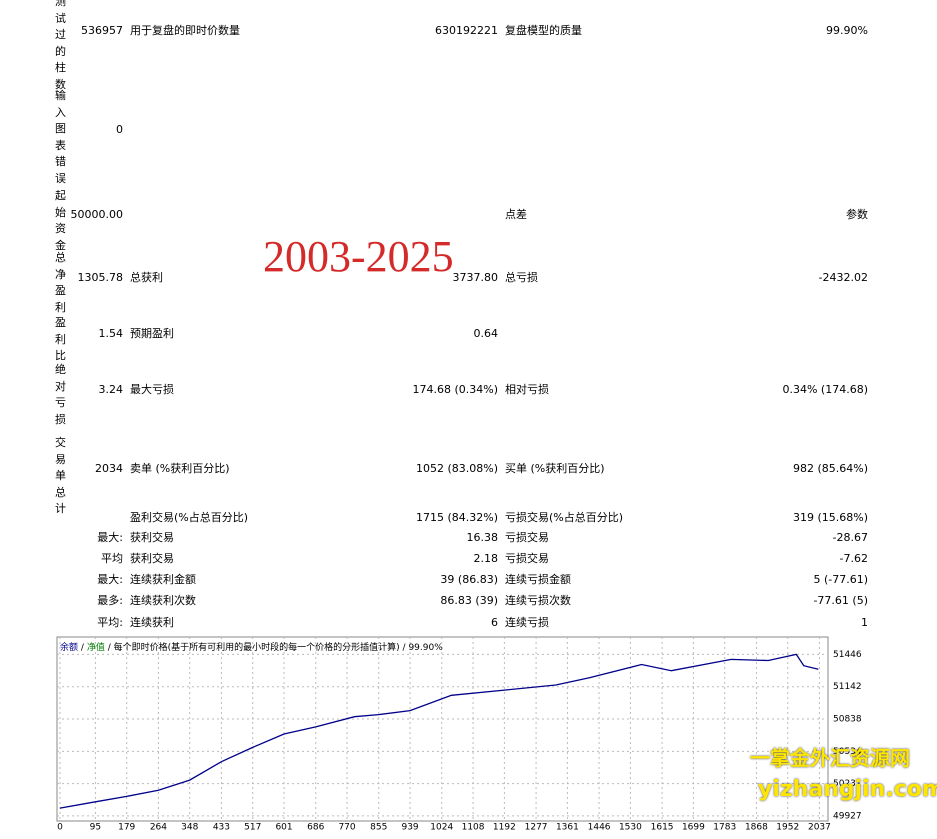  I want to click on item2-value: -28.67, so click(850, 537).